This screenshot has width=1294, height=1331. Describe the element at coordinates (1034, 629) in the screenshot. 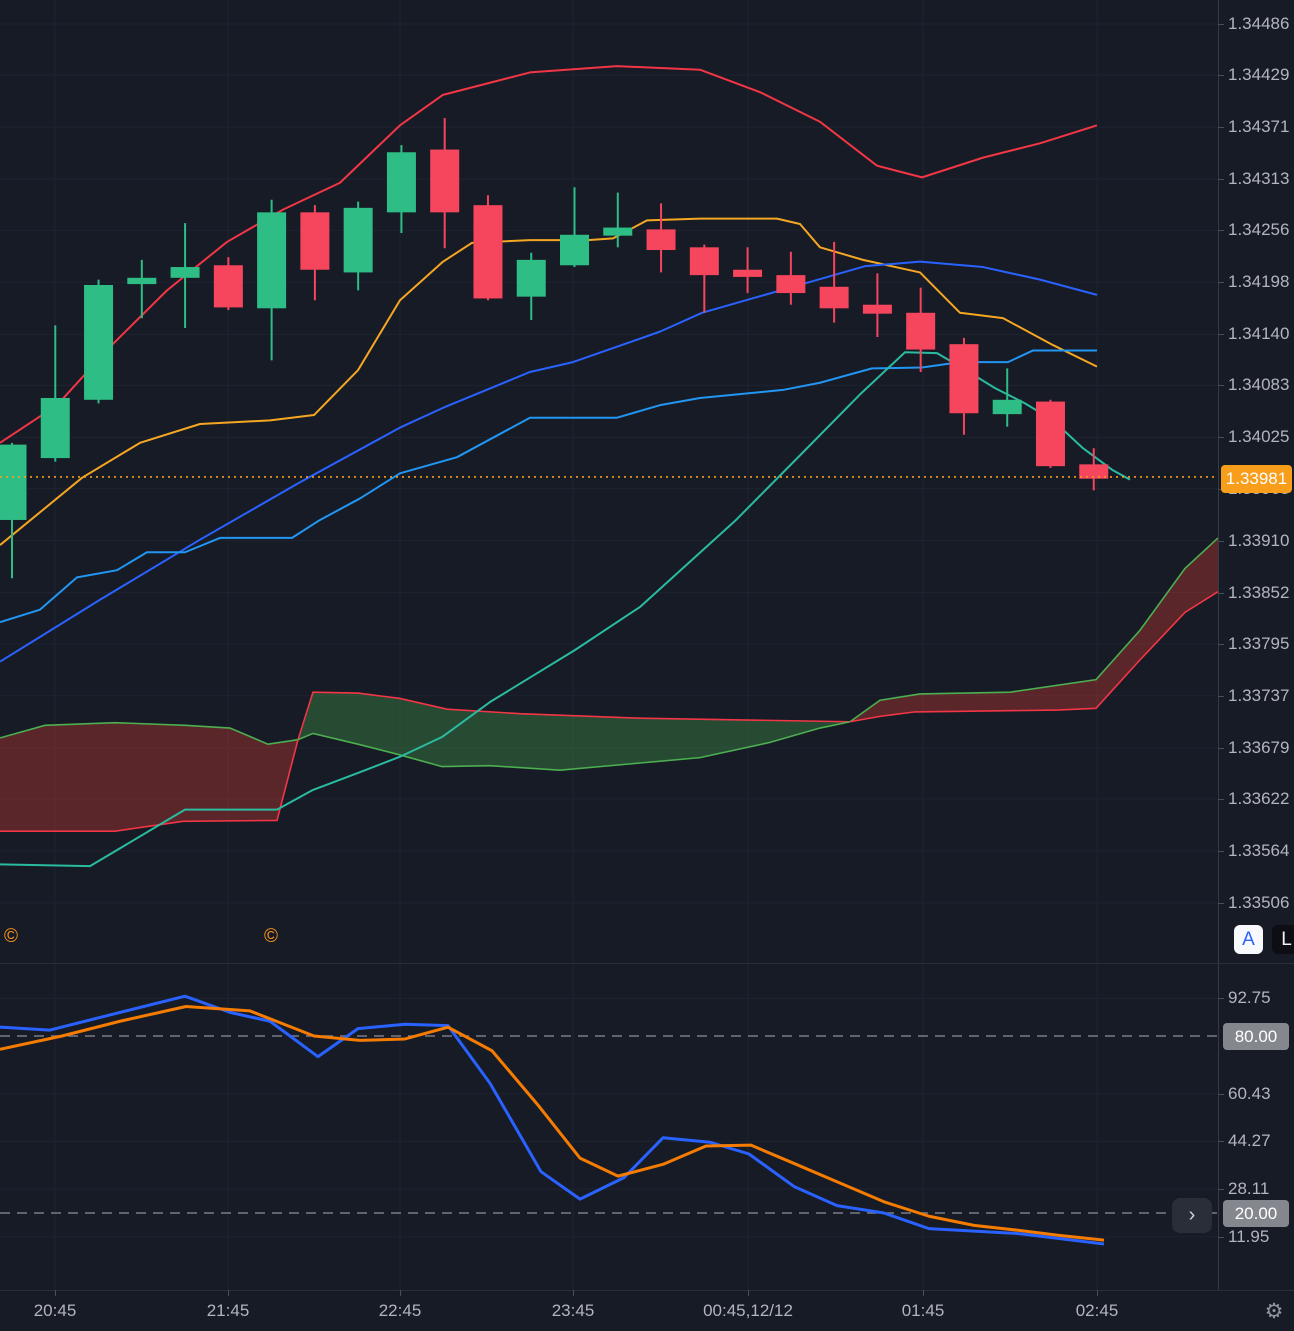

I see `ichimoku-cloud-right-red` at that location.